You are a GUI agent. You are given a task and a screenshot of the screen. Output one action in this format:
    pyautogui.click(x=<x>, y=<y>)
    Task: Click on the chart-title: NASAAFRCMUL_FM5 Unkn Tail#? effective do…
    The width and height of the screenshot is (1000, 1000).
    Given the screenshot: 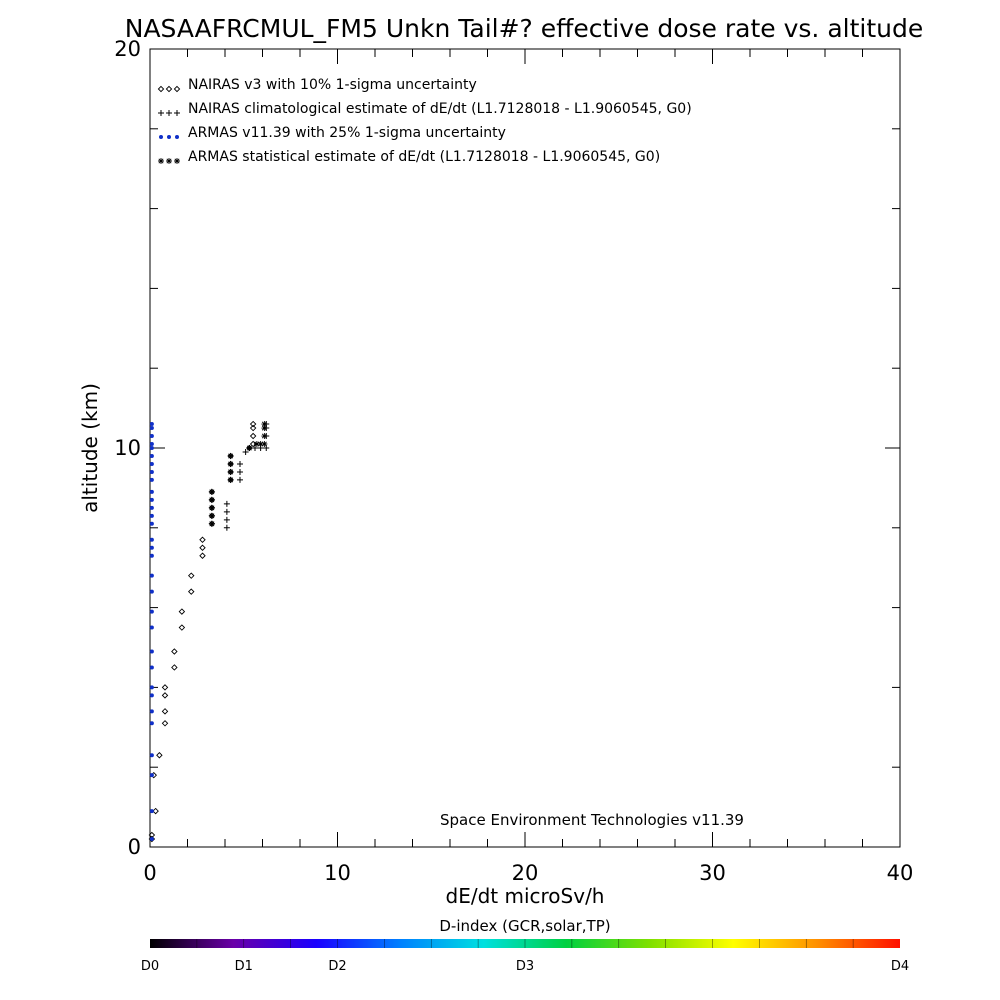 What is the action you would take?
    pyautogui.click(x=524, y=28)
    